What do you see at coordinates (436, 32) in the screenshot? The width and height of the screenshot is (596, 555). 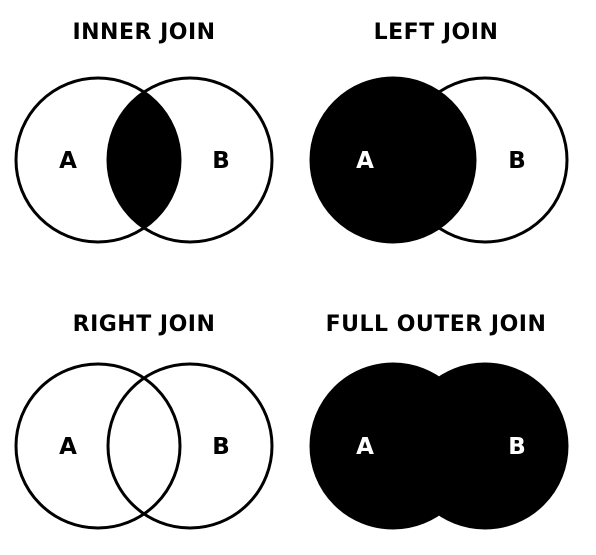 I see `panel-title-left-join: LEFT JOIN` at bounding box center [436, 32].